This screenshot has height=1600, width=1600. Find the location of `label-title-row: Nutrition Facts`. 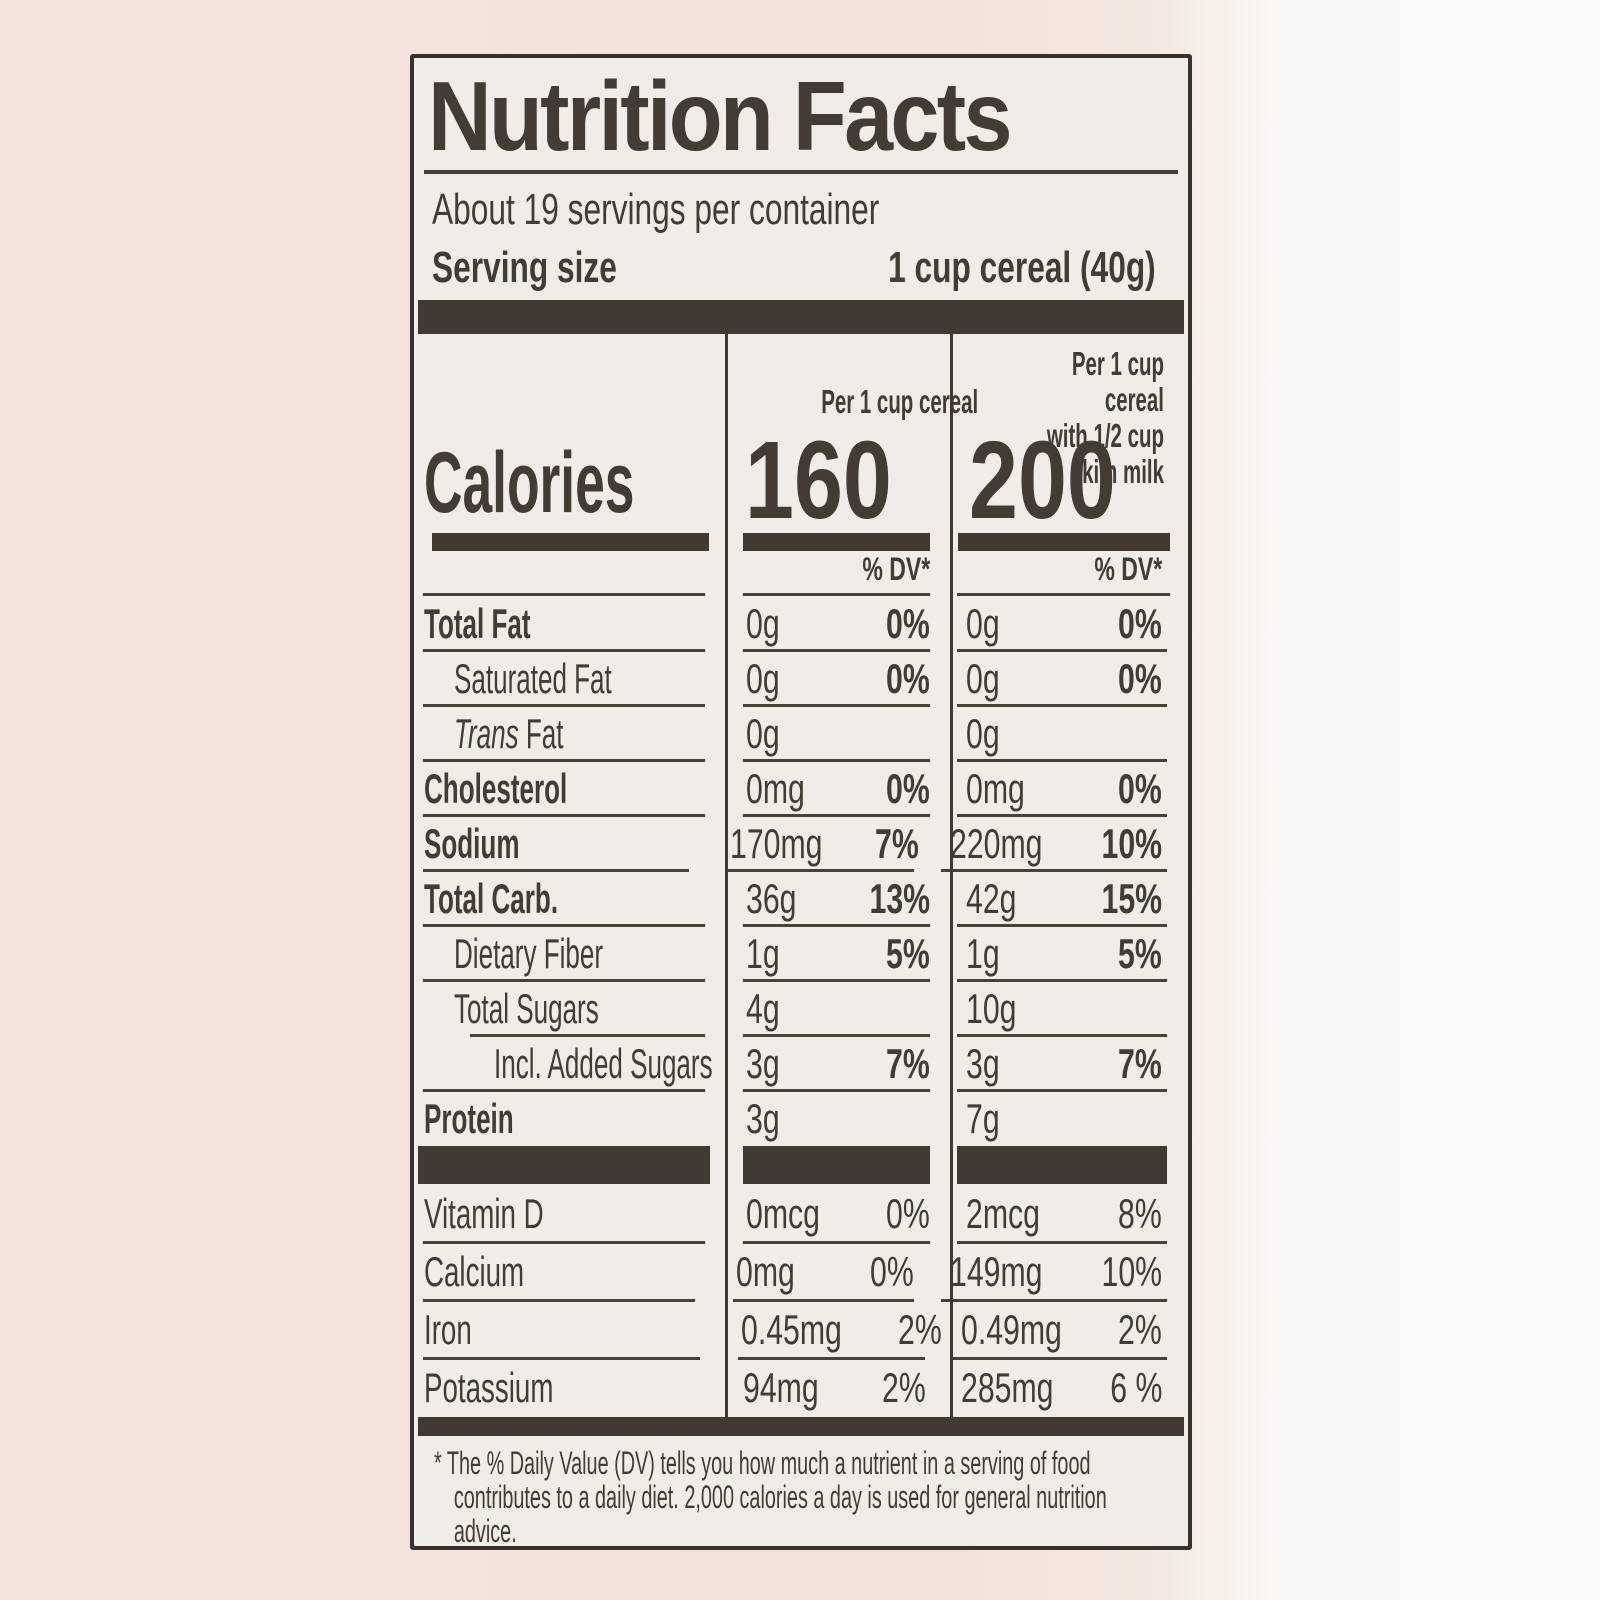

label-title-row: Nutrition Facts is located at coordinates (808, 116).